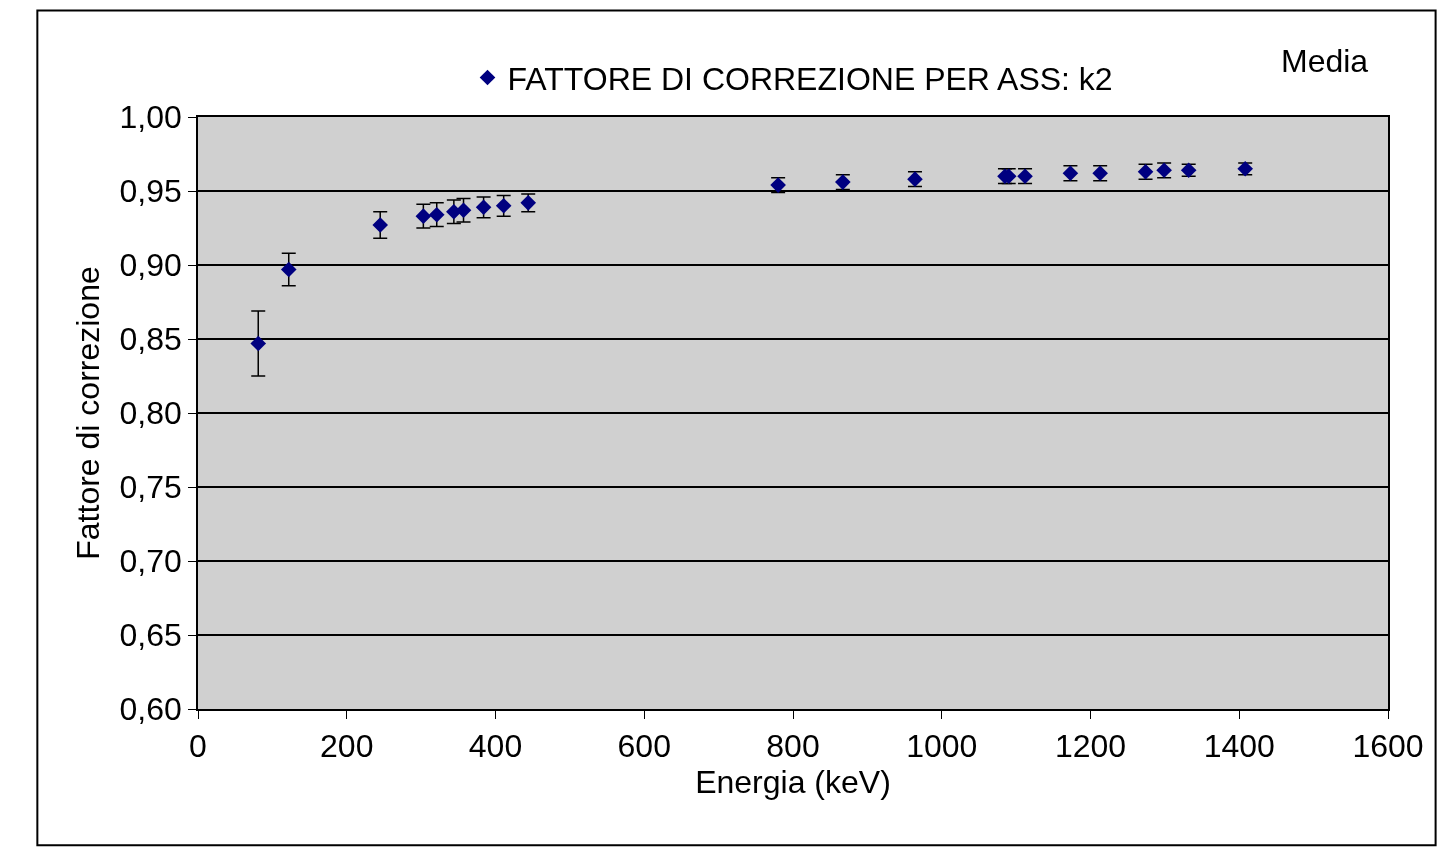 This screenshot has height=852, width=1439. Describe the element at coordinates (1388, 746) in the screenshot. I see `x-tick-label: 1600` at that location.